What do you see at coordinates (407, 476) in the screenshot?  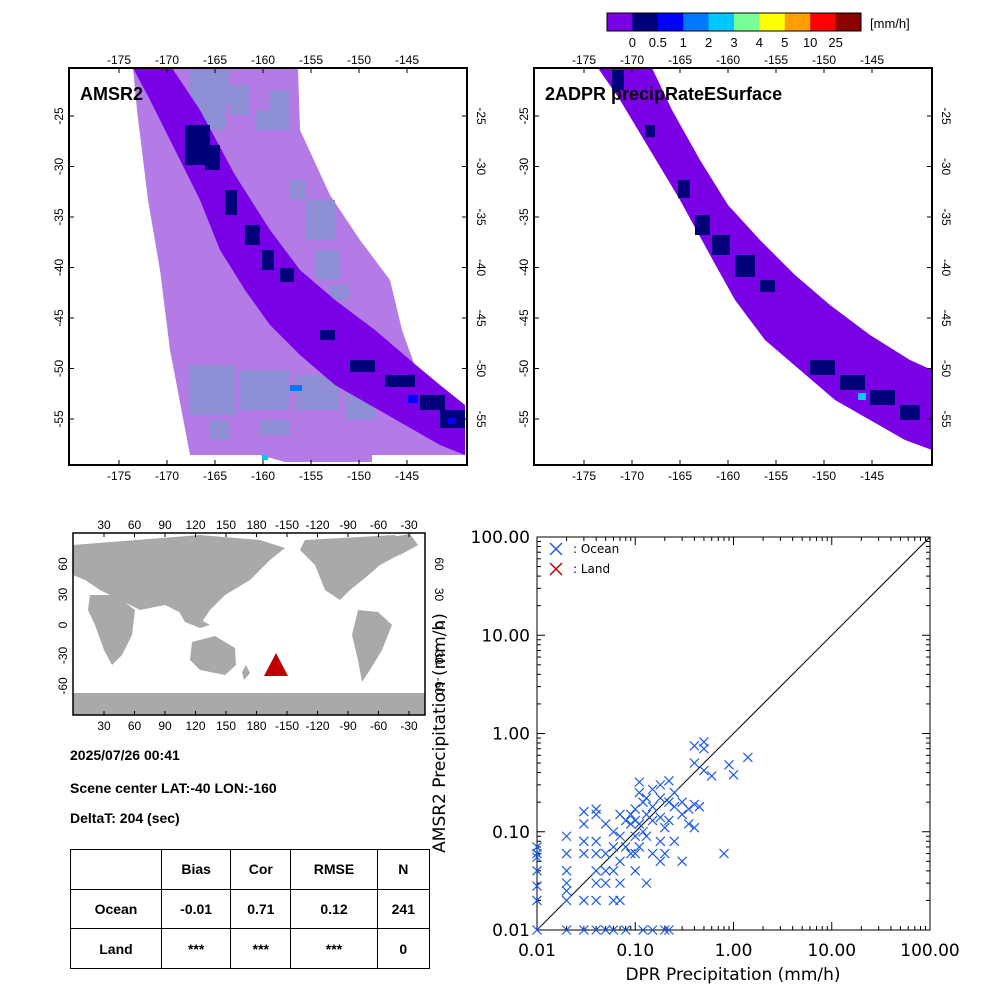 I see `lon-tick-label-bottom: -145` at bounding box center [407, 476].